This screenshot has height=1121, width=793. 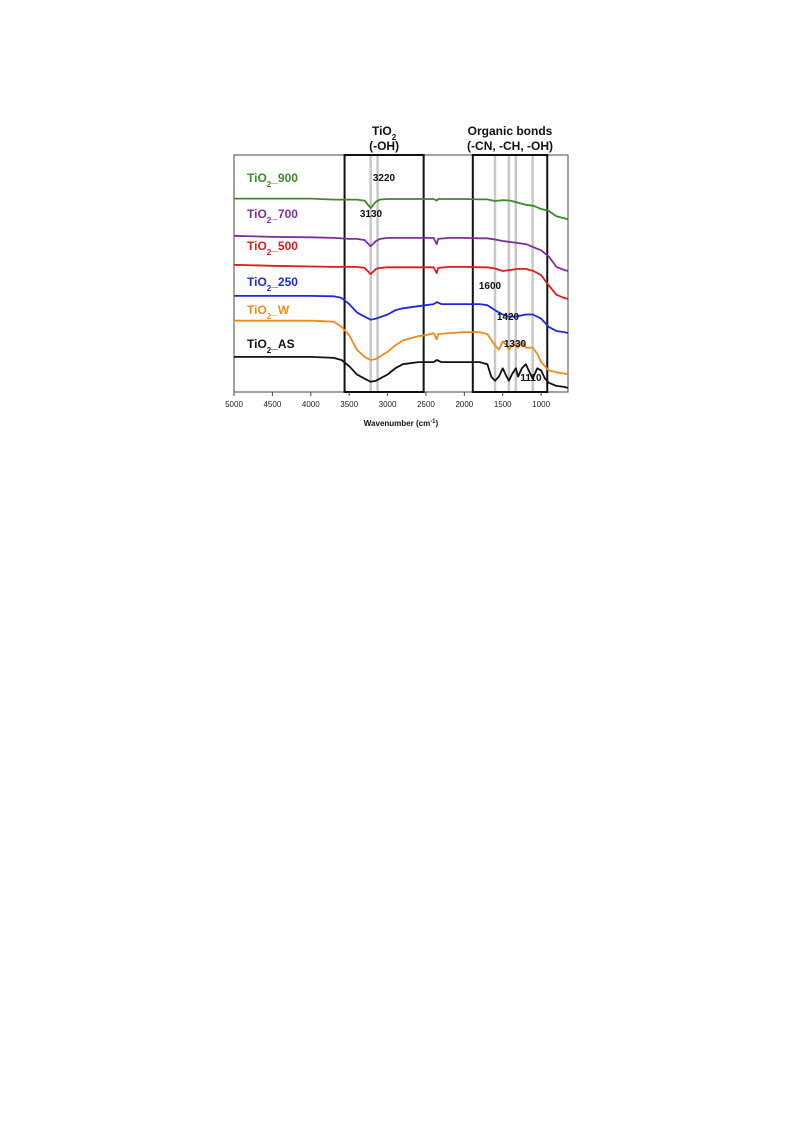 What do you see at coordinates (510, 146) in the screenshot?
I see `region-subtitle-2: (-CN, -CH, -OH)` at bounding box center [510, 146].